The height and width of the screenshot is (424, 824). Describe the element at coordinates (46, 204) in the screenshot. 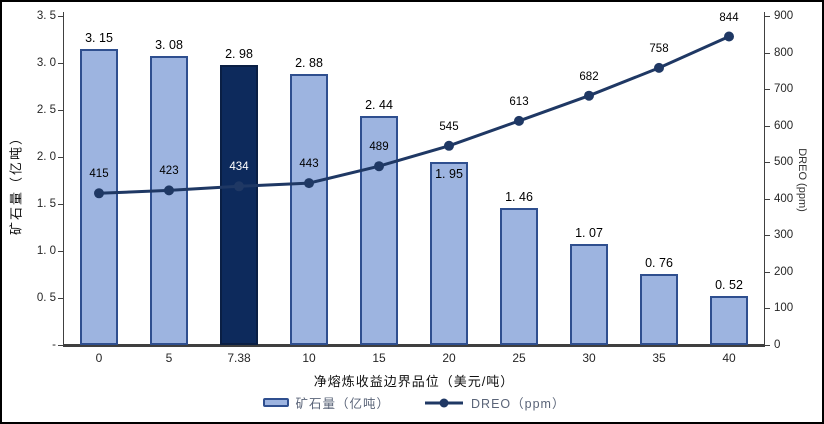

I see `y-axis-left-tick-label: 1. 5` at that location.